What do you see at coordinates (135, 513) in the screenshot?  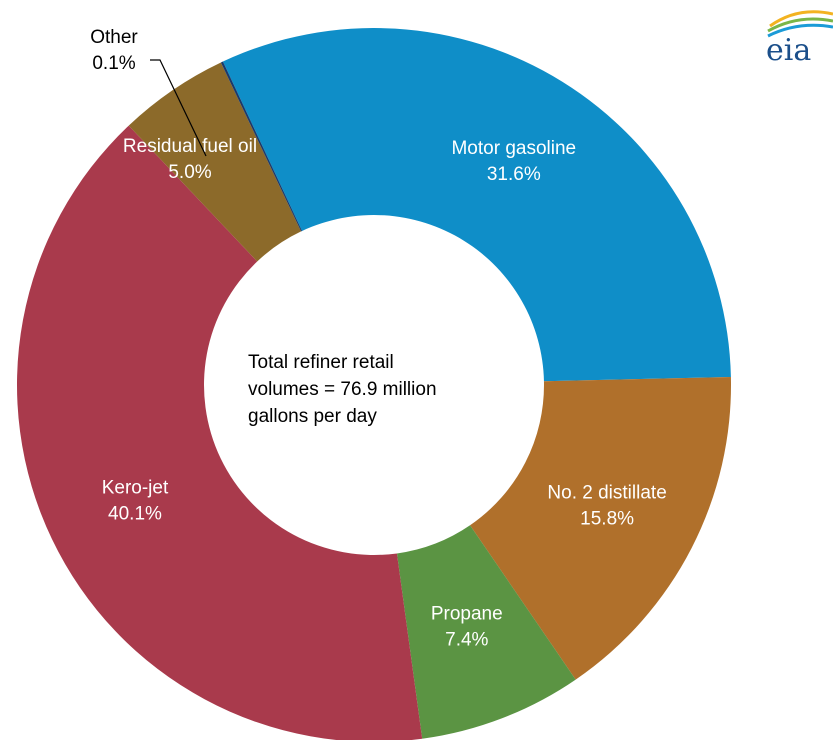 I see `value-label-kero-jet: 40.1%` at bounding box center [135, 513].